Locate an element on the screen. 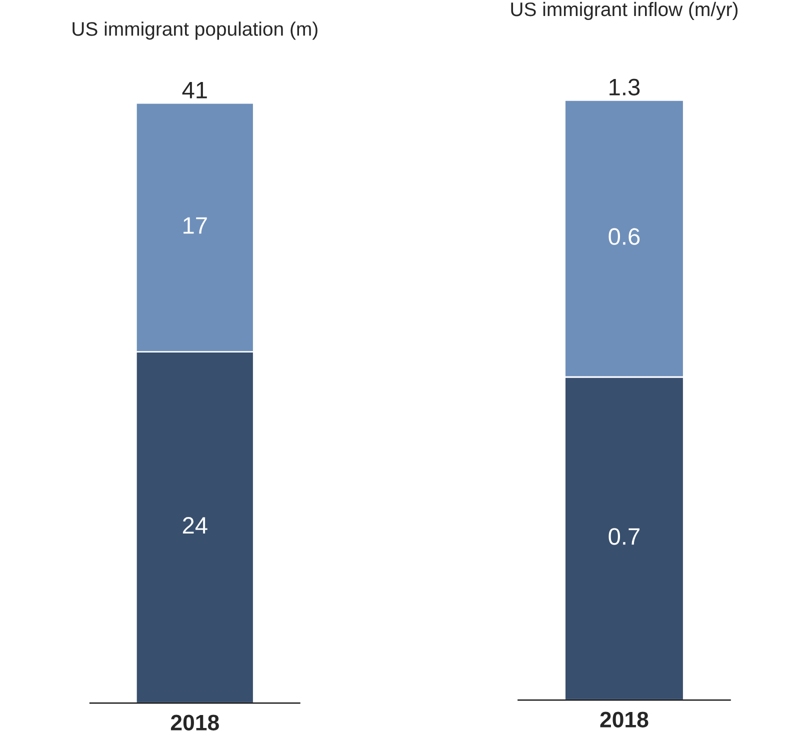 The height and width of the screenshot is (749, 807). chart-title: US immigrant population (m) is located at coordinates (195, 31).